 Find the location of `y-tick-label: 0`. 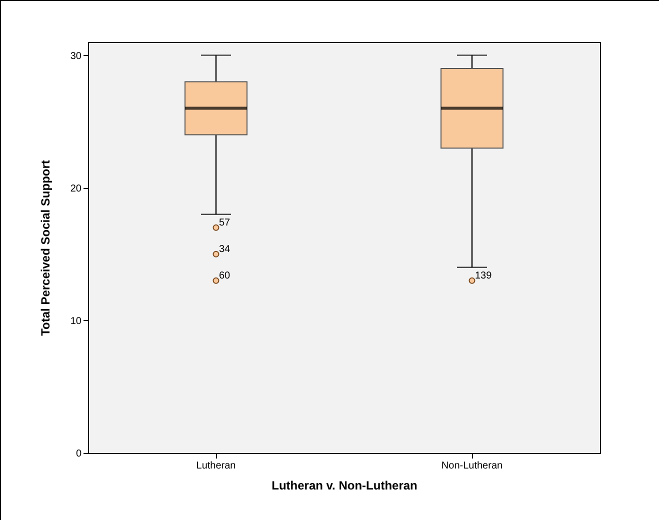

y-tick-label: 0 is located at coordinates (79, 454).